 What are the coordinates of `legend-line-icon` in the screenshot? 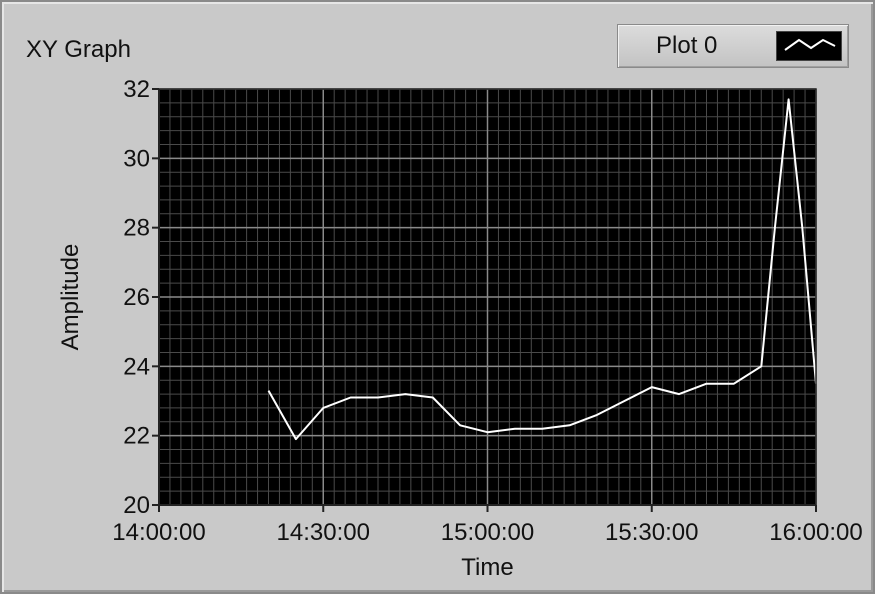 It's located at (809, 46).